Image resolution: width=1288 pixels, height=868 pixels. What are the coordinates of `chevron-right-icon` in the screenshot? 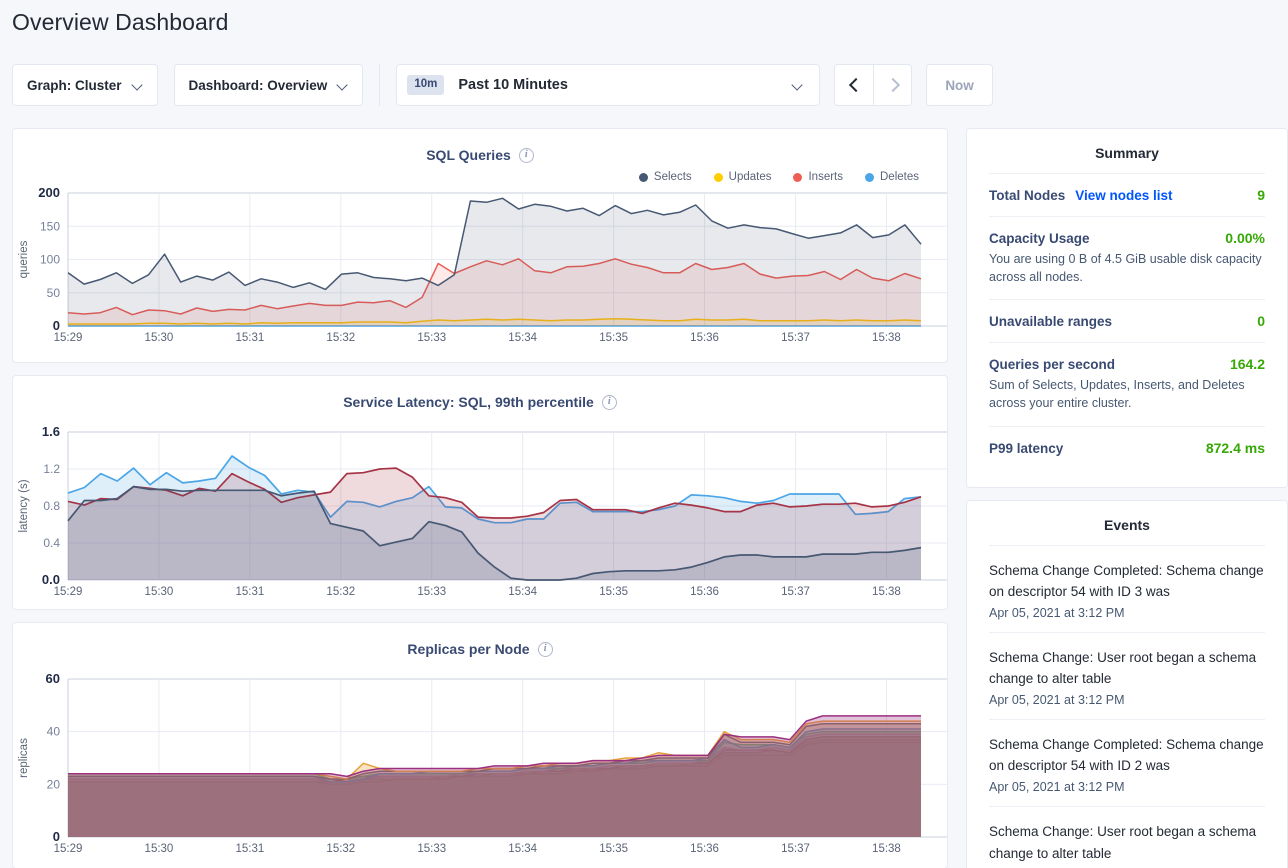 It's located at (893, 85).